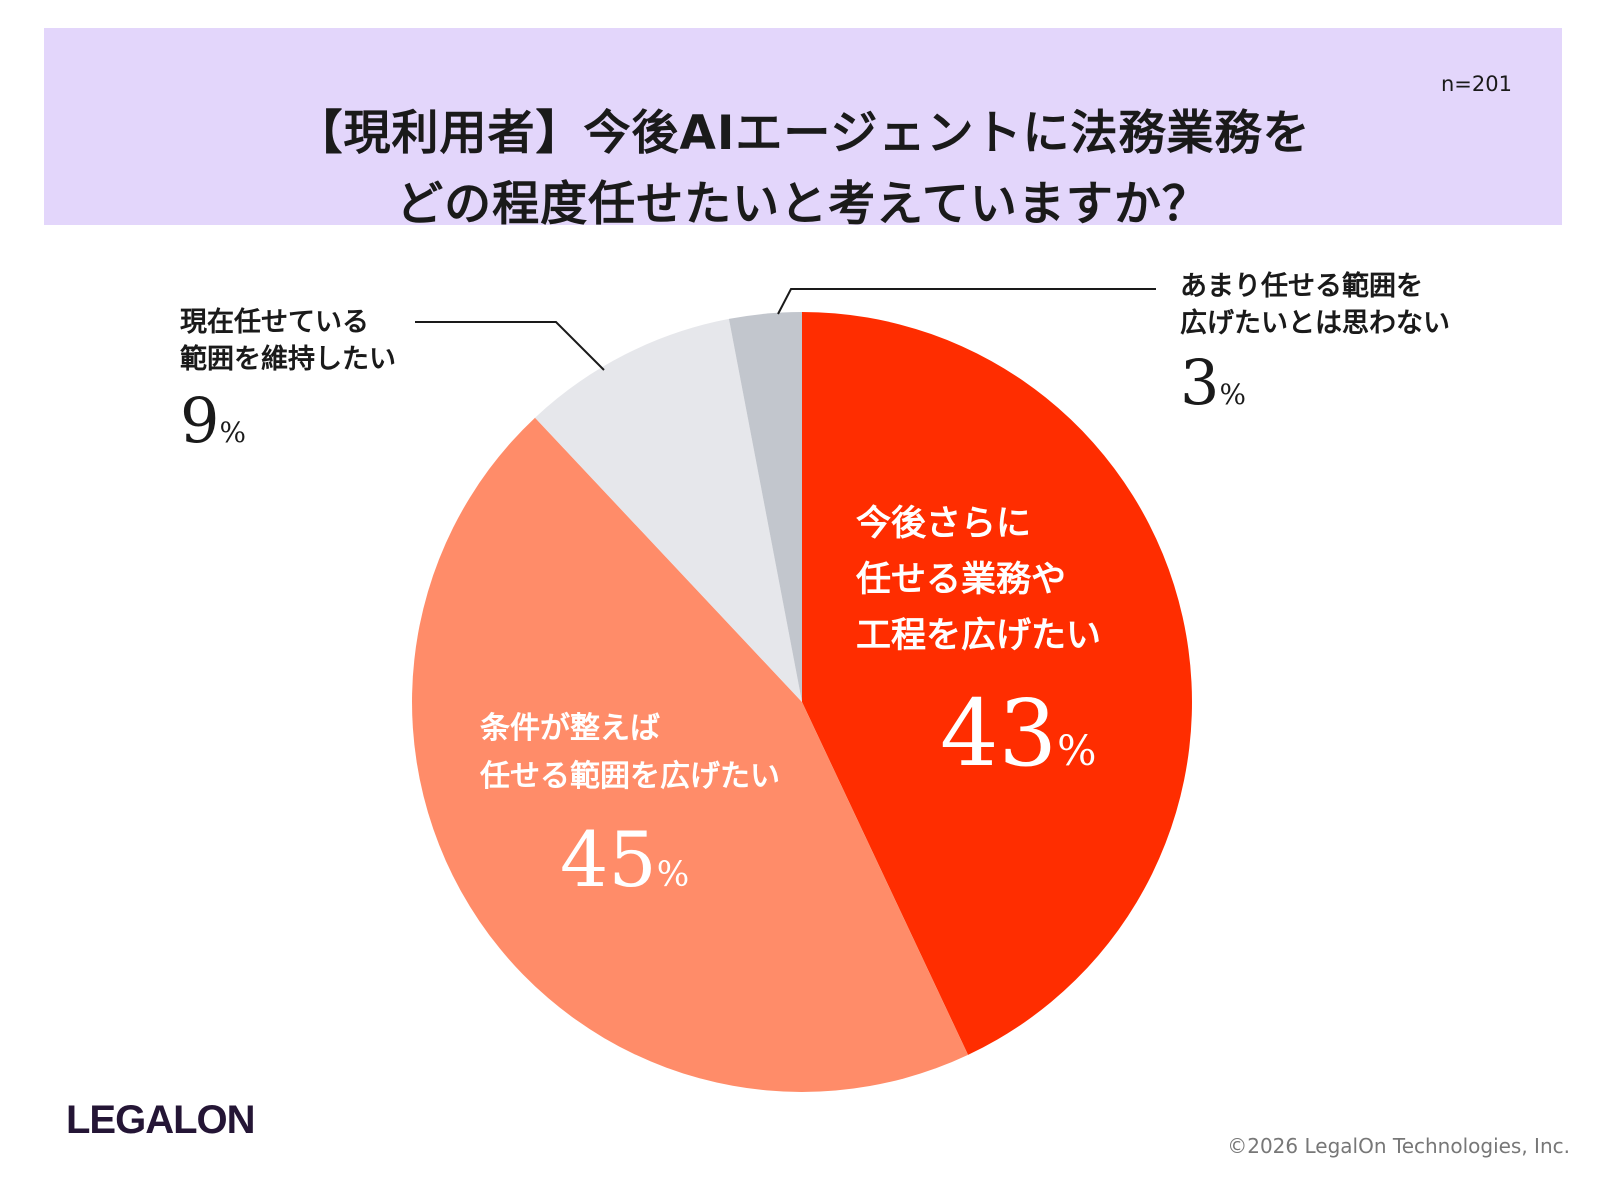  I want to click on slice-label-0: 今後さらに 任せる業務や 工程を広げたい, so click(978, 580).